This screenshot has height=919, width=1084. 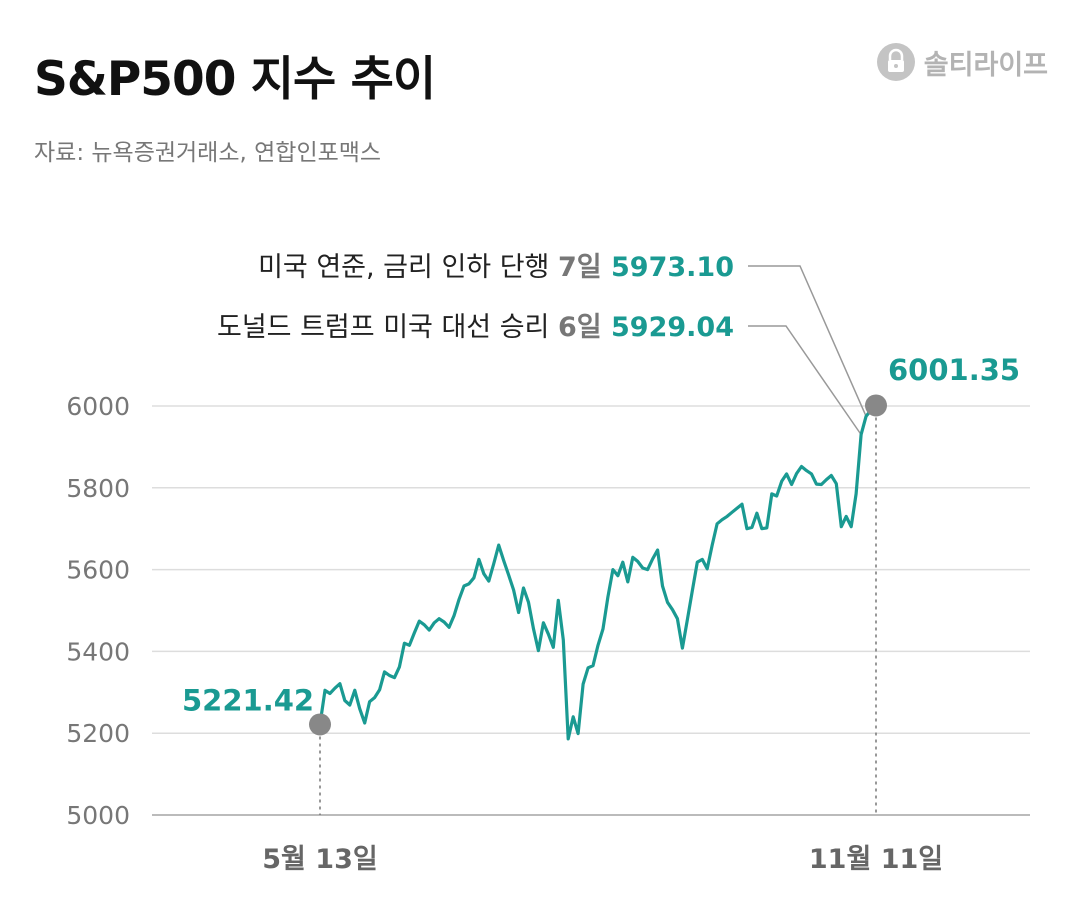 I want to click on ytick-label-6000: 6000, so click(x=98, y=406).